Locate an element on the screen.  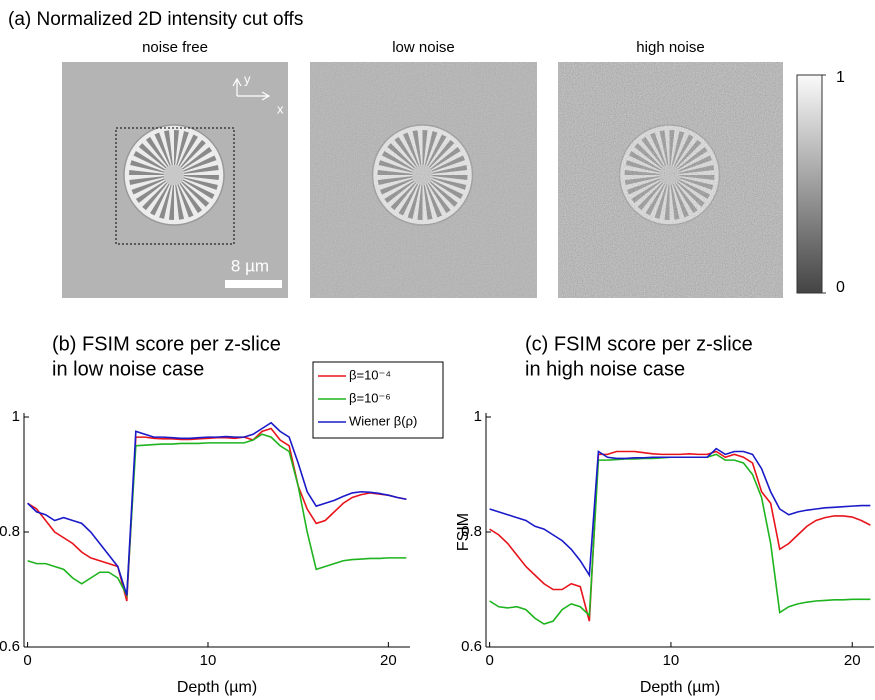
roi-box is located at coordinates (175, 186).